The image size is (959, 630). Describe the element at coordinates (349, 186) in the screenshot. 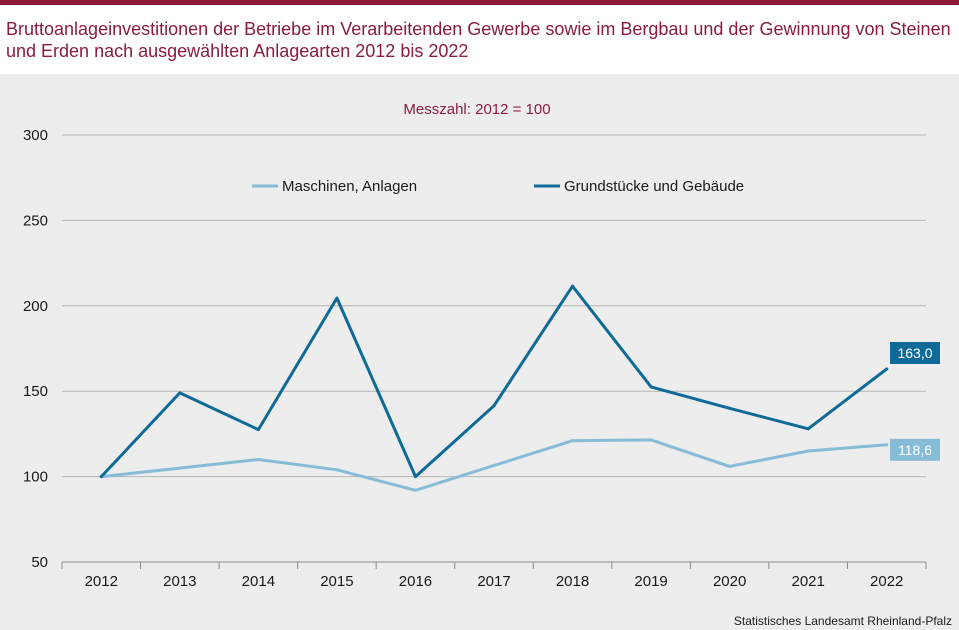

I see `legend-label: Maschinen, Anlagen` at that location.